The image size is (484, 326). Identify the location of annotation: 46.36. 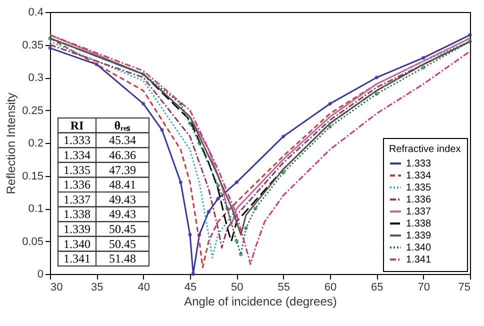
(122, 155).